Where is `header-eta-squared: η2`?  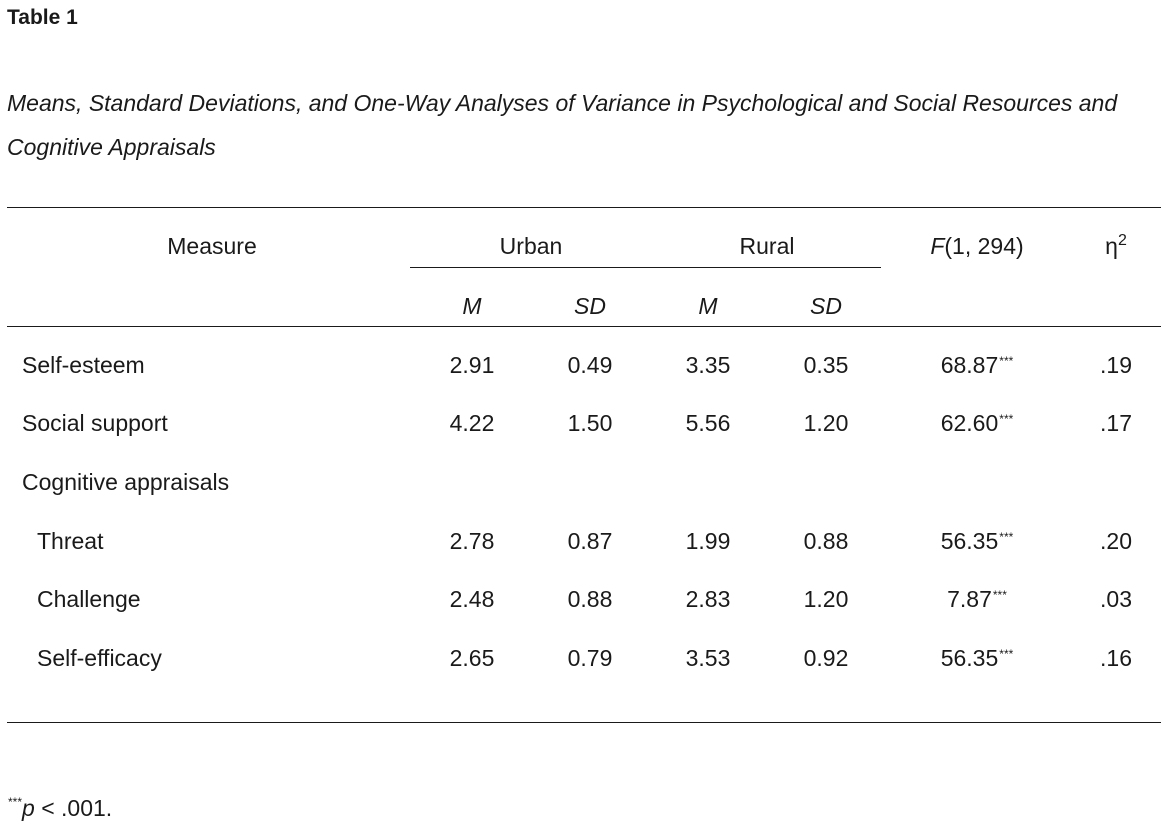 header-eta-squared: η2 is located at coordinates (1116, 246).